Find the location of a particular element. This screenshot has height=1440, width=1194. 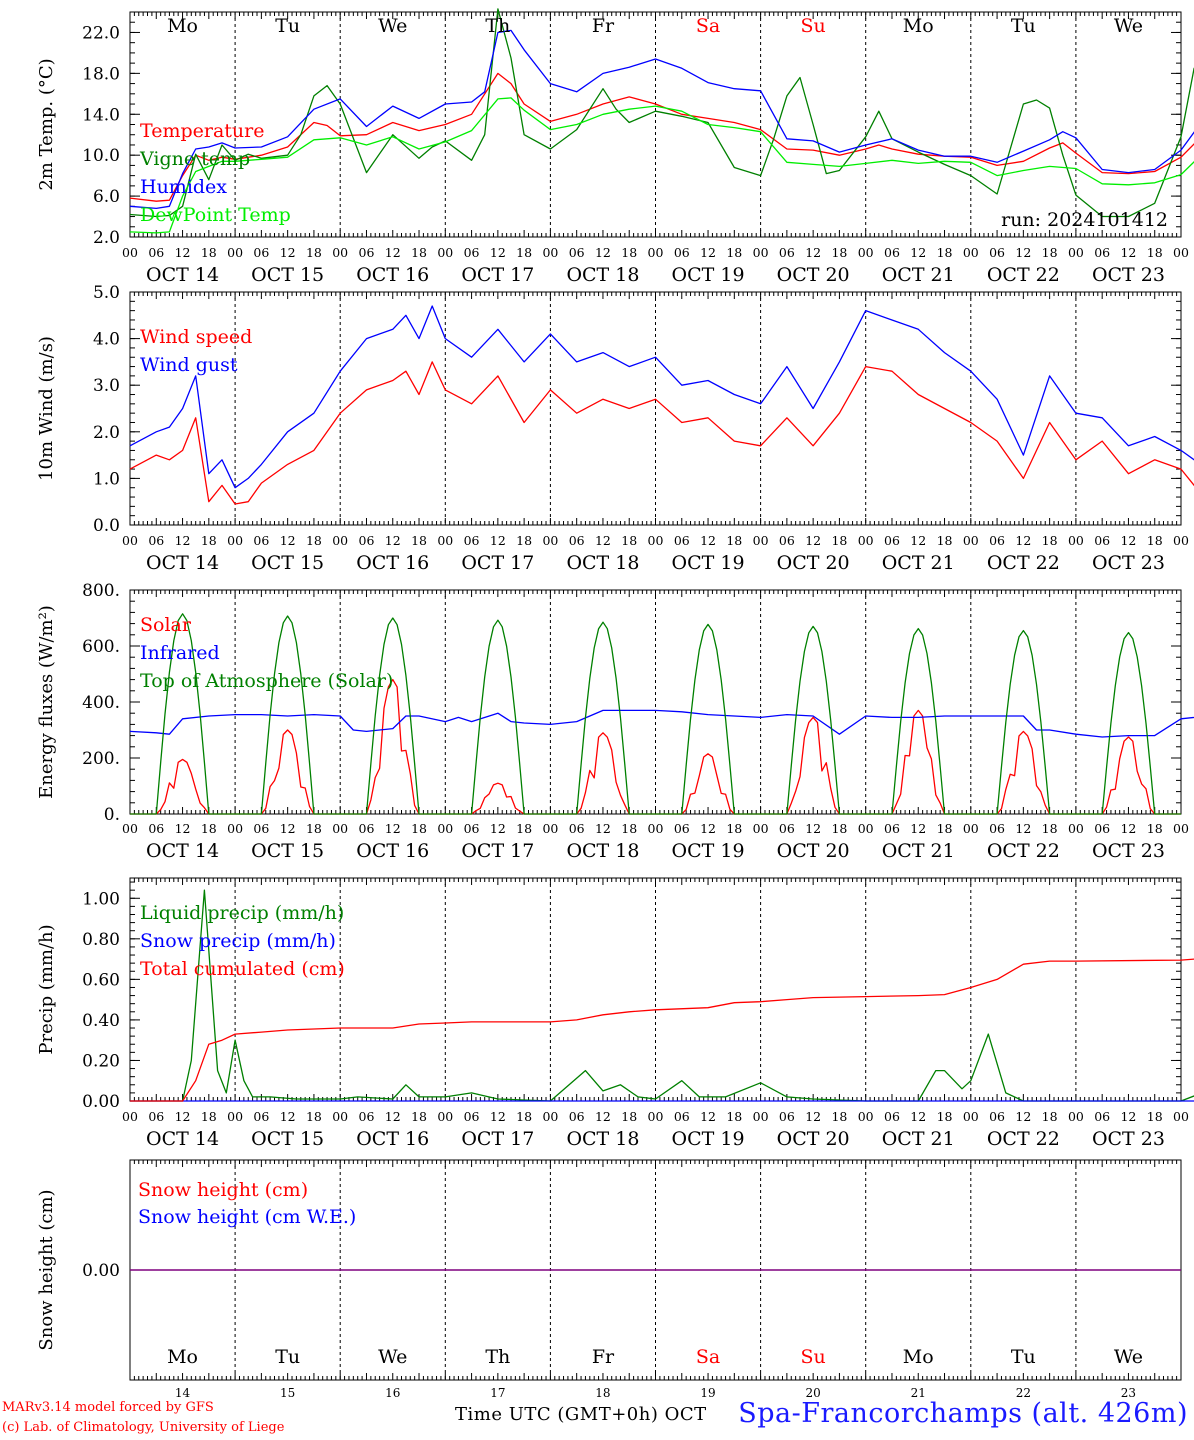

day-number-label: 17 is located at coordinates (497, 1393).